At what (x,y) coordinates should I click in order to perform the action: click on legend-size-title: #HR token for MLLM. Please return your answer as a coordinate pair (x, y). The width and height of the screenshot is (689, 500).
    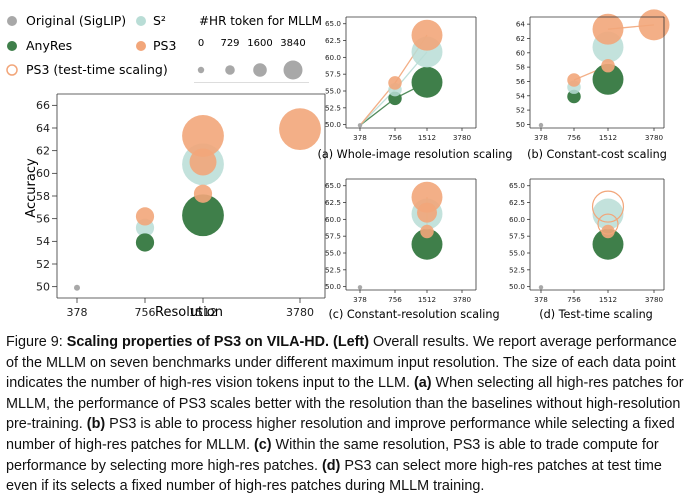
    Looking at the image, I should click on (260, 21).